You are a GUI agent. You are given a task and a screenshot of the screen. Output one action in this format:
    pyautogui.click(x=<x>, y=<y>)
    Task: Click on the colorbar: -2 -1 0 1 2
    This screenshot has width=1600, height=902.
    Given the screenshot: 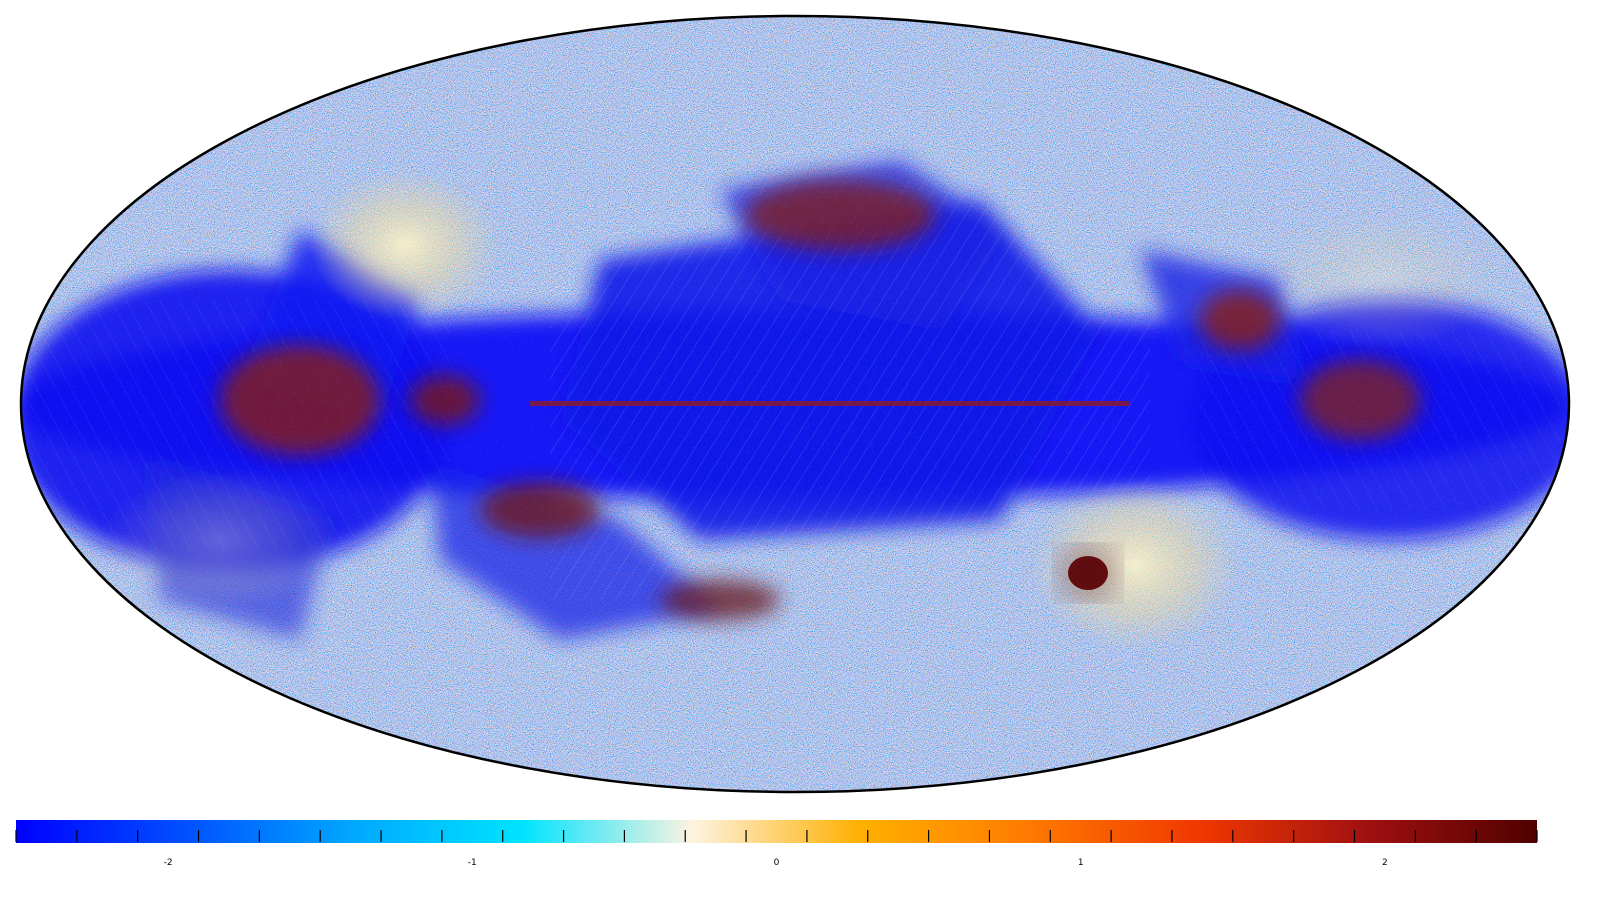 What is the action you would take?
    pyautogui.click(x=776, y=844)
    